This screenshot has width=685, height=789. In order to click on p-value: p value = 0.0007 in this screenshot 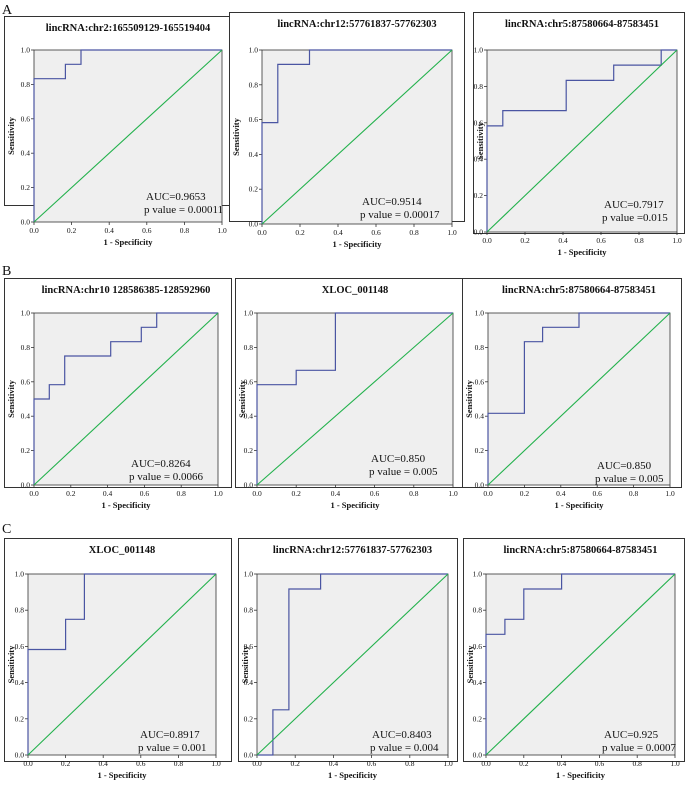, I will do `click(639, 748)`.